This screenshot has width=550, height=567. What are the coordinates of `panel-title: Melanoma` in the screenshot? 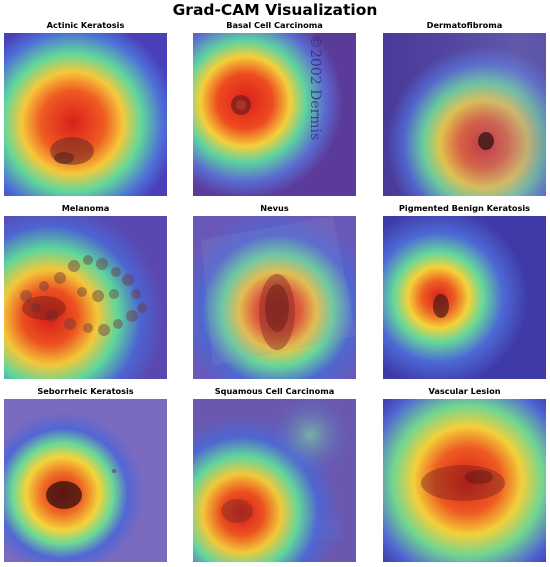 It's located at (85, 208).